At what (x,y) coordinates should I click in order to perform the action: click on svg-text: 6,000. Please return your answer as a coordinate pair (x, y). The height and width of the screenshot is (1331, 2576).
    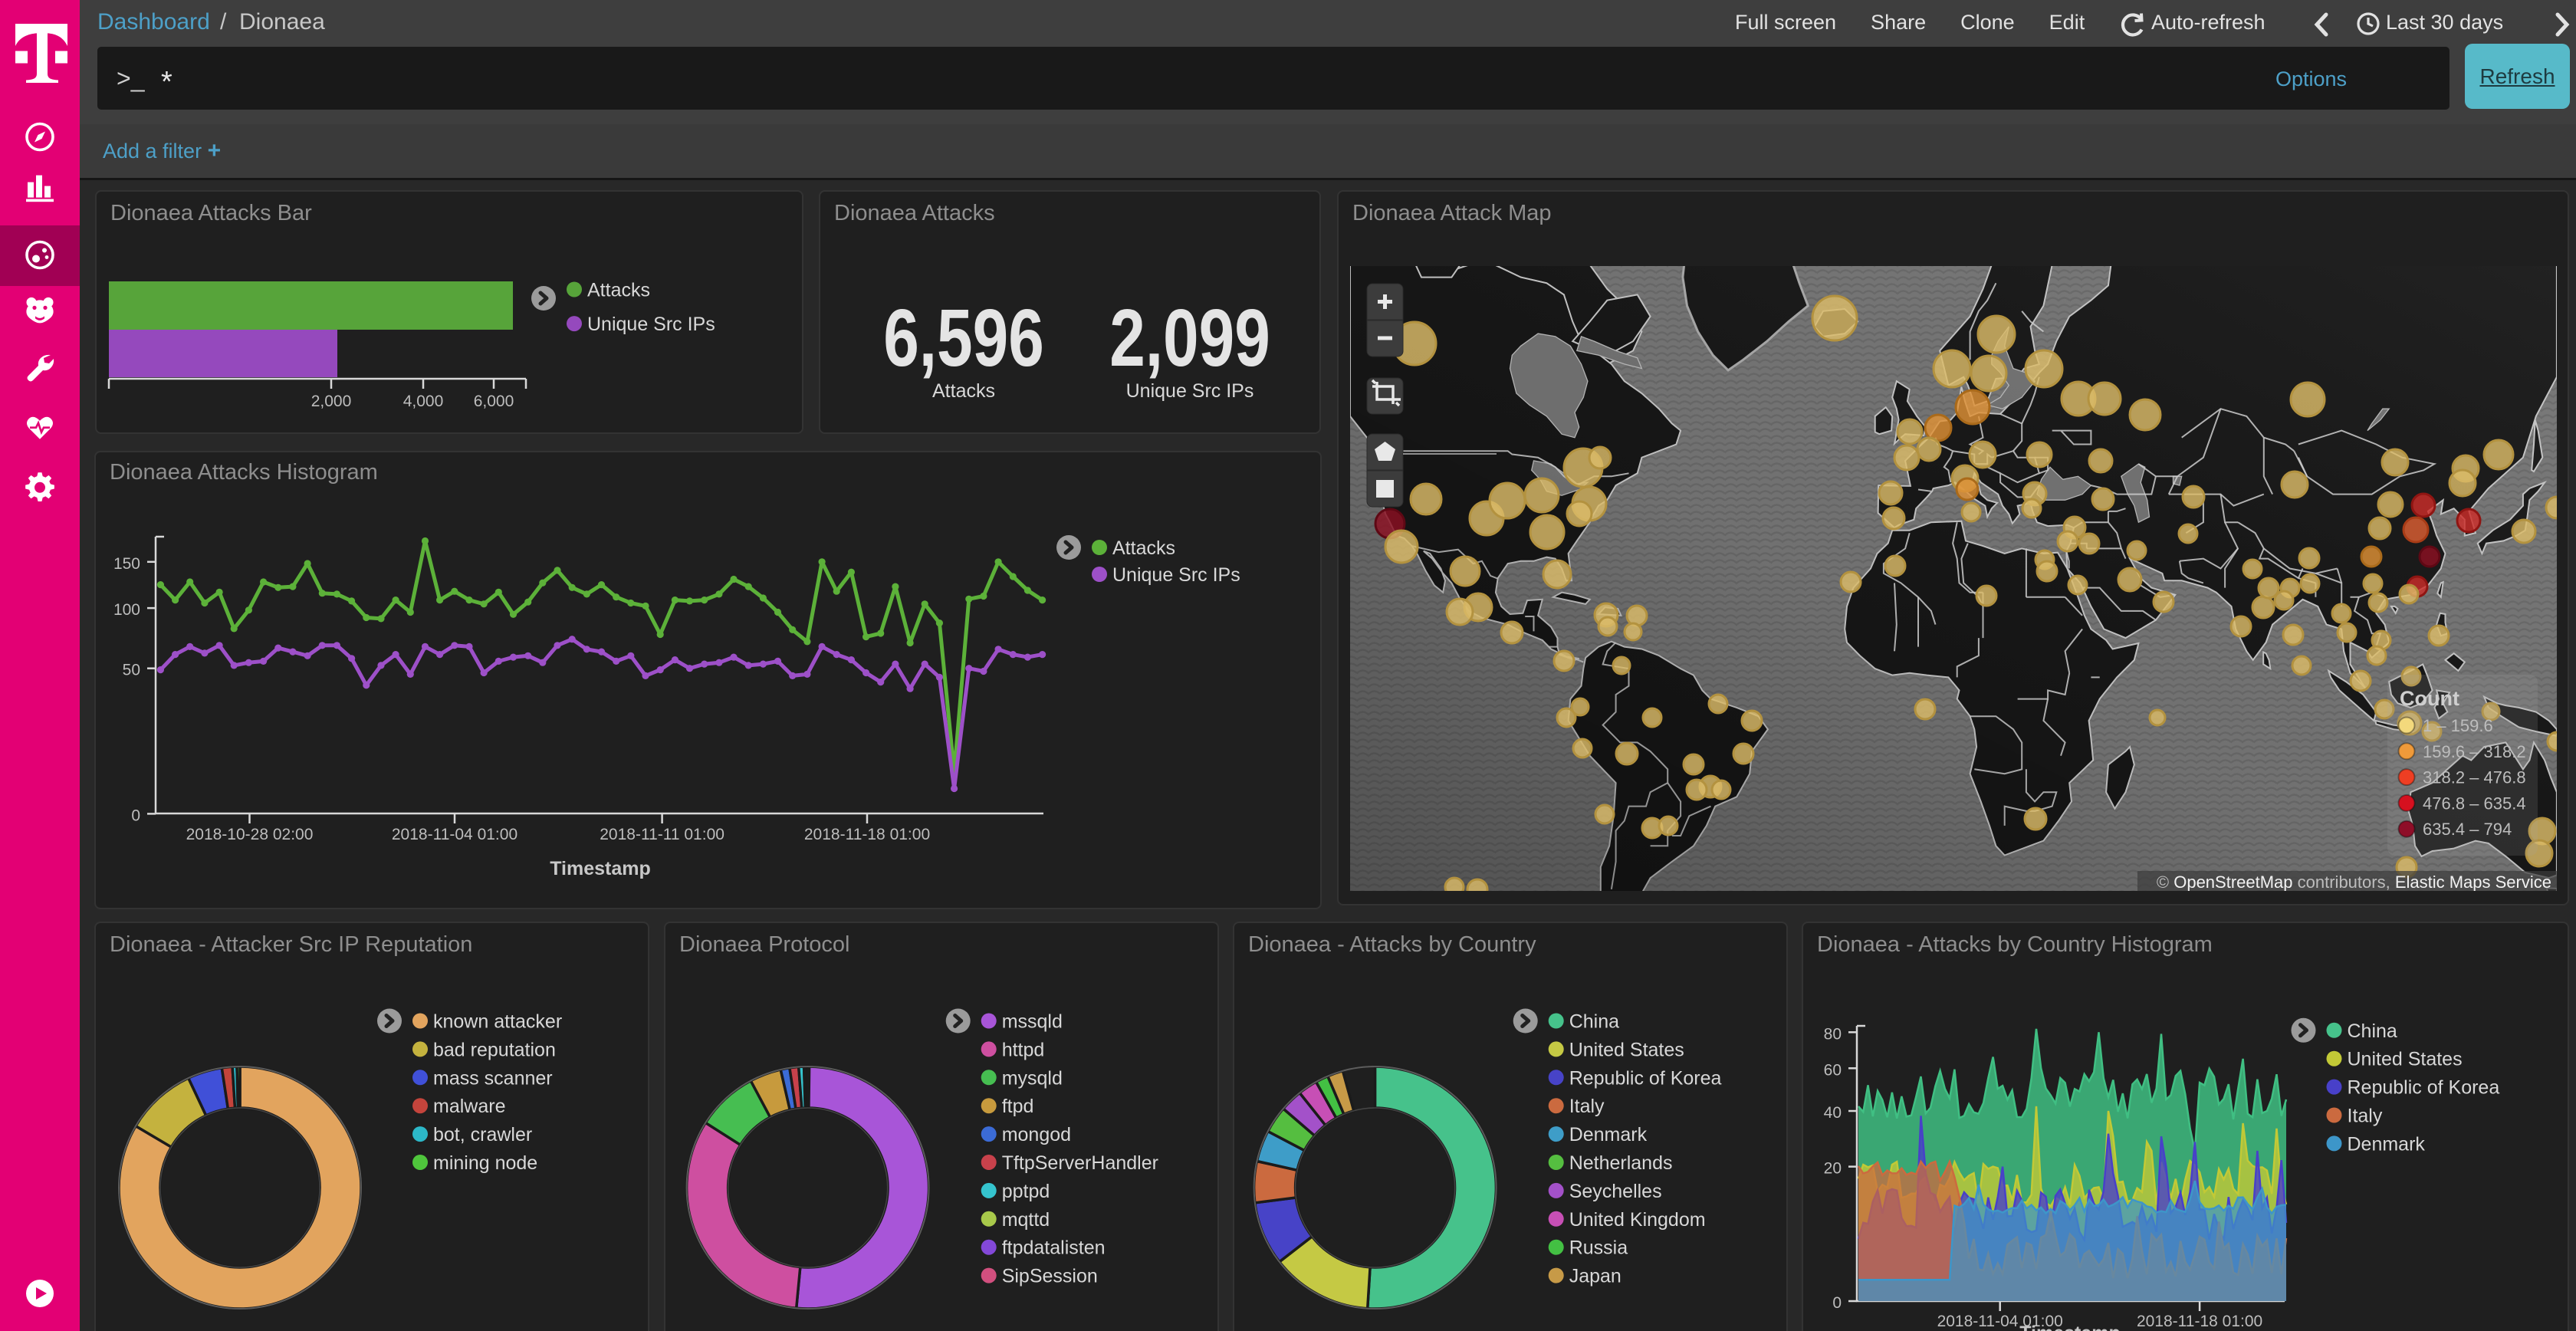
    Looking at the image, I should click on (494, 401).